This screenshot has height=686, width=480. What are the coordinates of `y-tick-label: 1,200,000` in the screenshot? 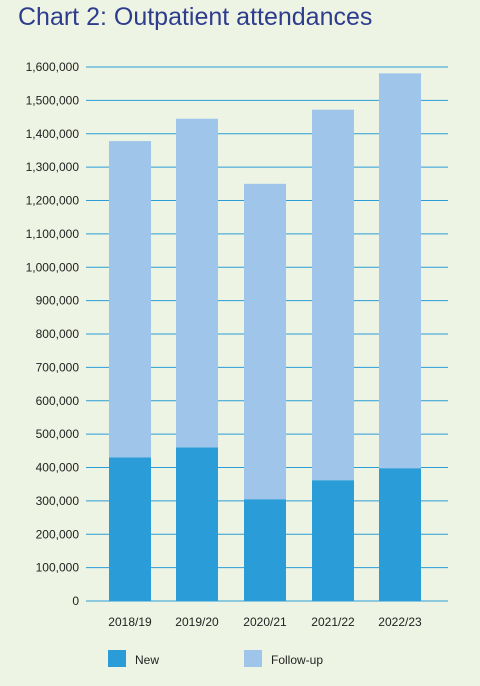 It's located at (53, 201).